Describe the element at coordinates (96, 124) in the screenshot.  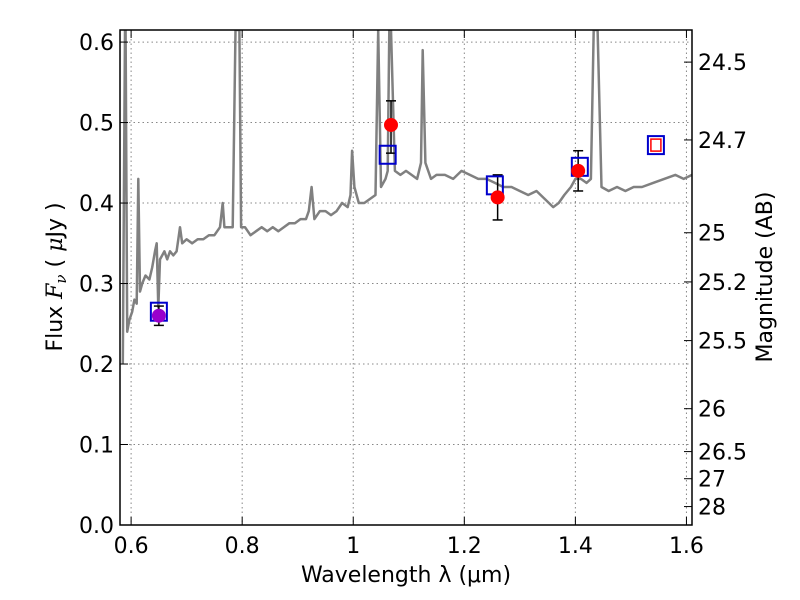
I see `y-tick-label: 0.5` at that location.